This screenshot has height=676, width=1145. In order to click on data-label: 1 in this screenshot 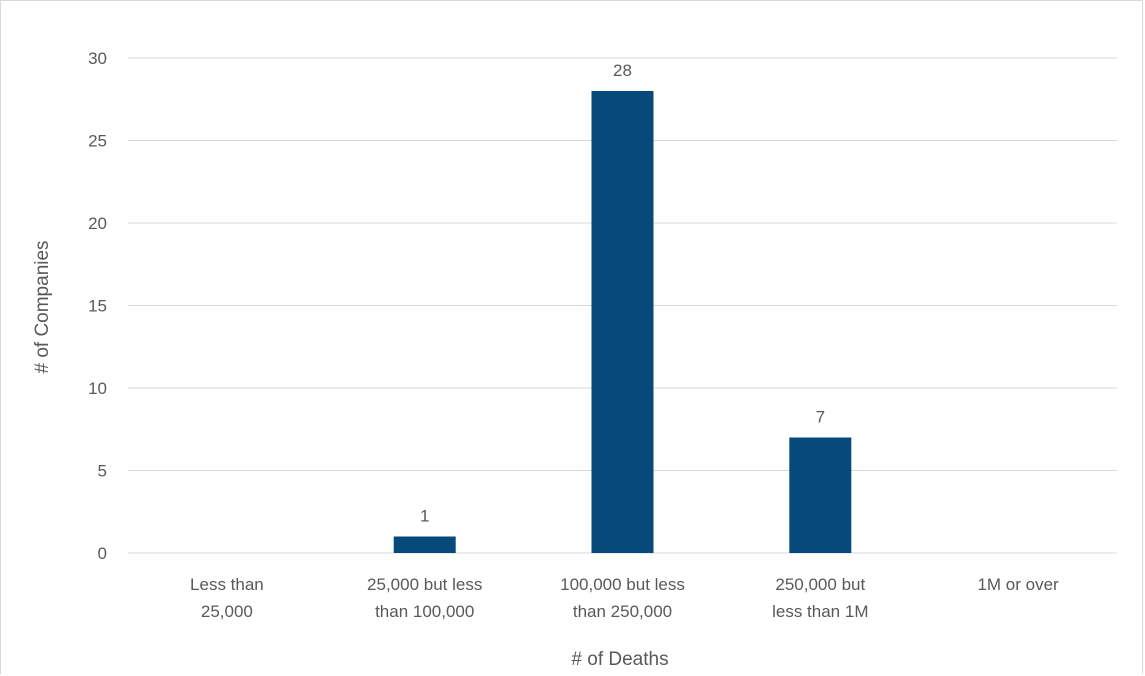, I will do `click(424, 516)`.